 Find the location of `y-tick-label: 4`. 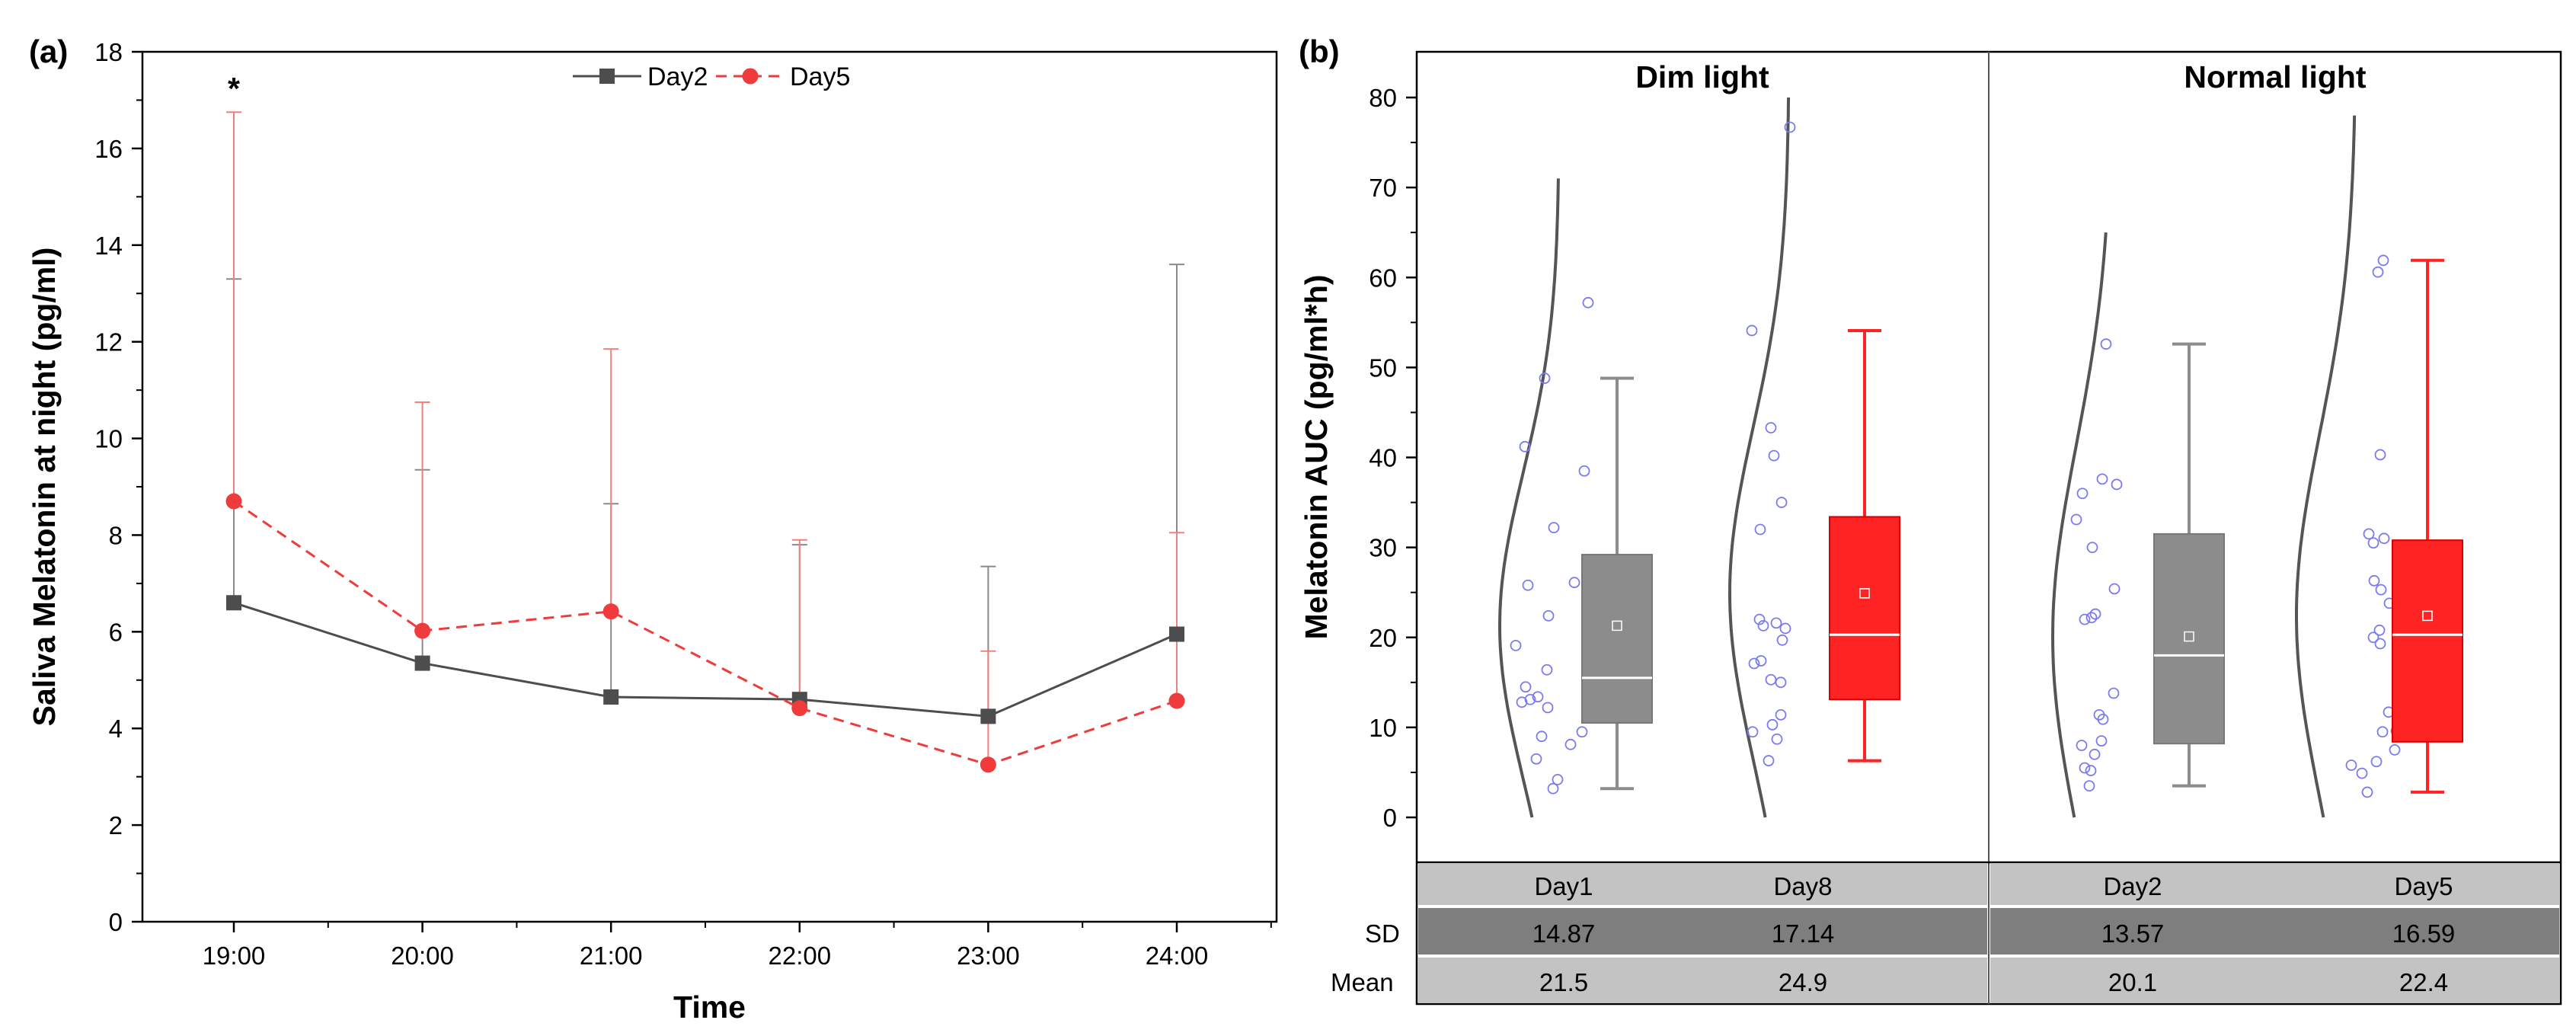

y-tick-label: 4 is located at coordinates (116, 729).